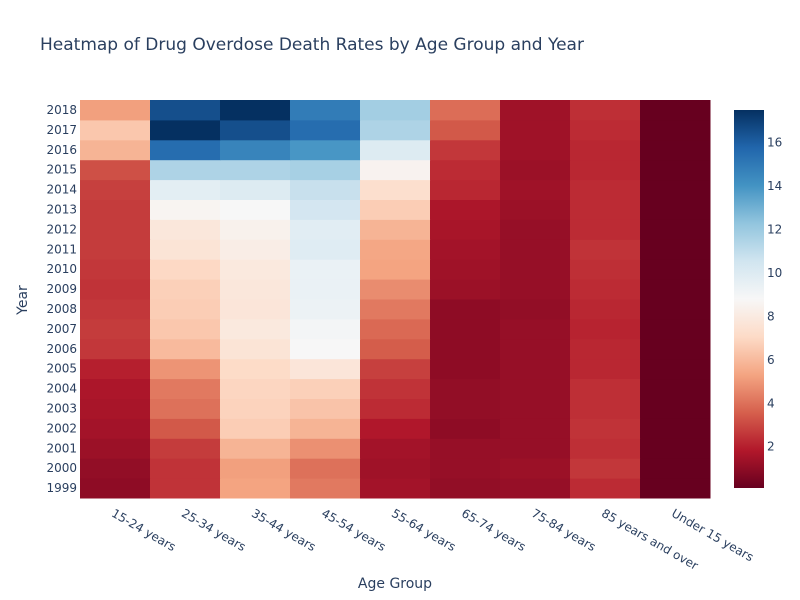 The image size is (800, 600). Describe the element at coordinates (61, 349) in the screenshot. I see `y-tick-label: 2006` at that location.